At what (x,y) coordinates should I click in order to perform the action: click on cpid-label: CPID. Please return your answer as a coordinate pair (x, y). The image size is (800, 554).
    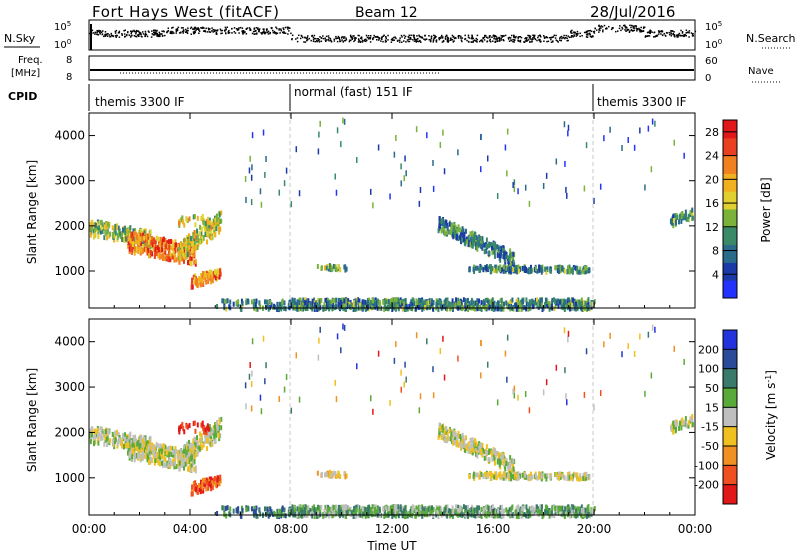
    Looking at the image, I should click on (22, 96).